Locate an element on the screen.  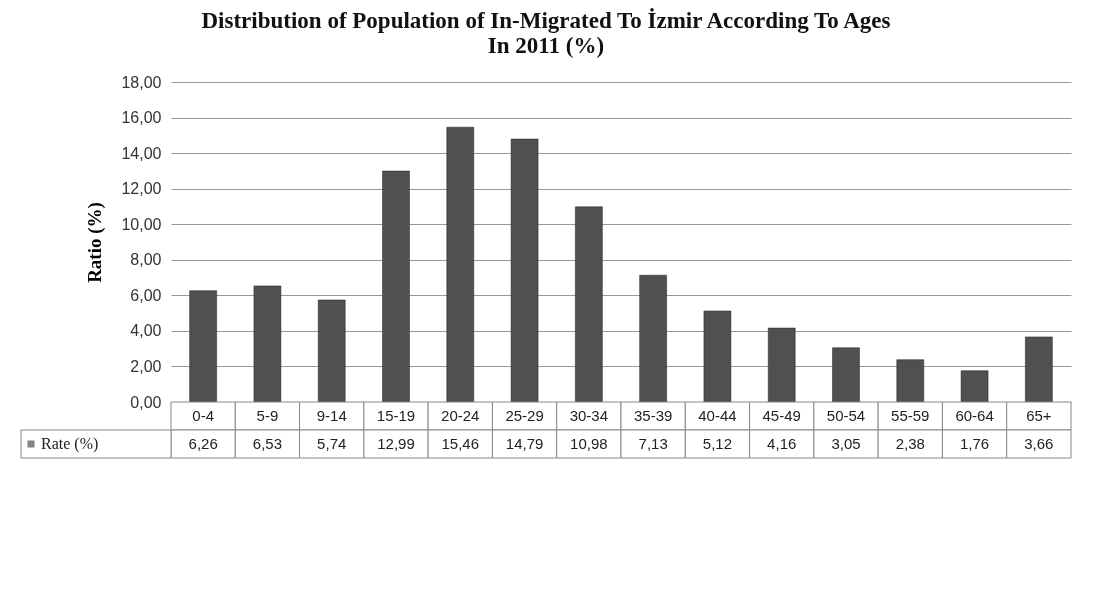
x-tick-label: 20-24 is located at coordinates (460, 415).